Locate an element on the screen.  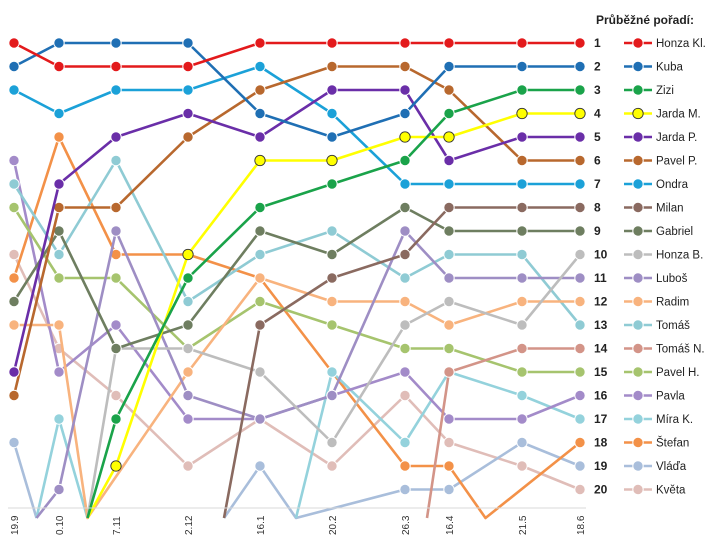
legend-label: Honza Kl. is located at coordinates (681, 44).